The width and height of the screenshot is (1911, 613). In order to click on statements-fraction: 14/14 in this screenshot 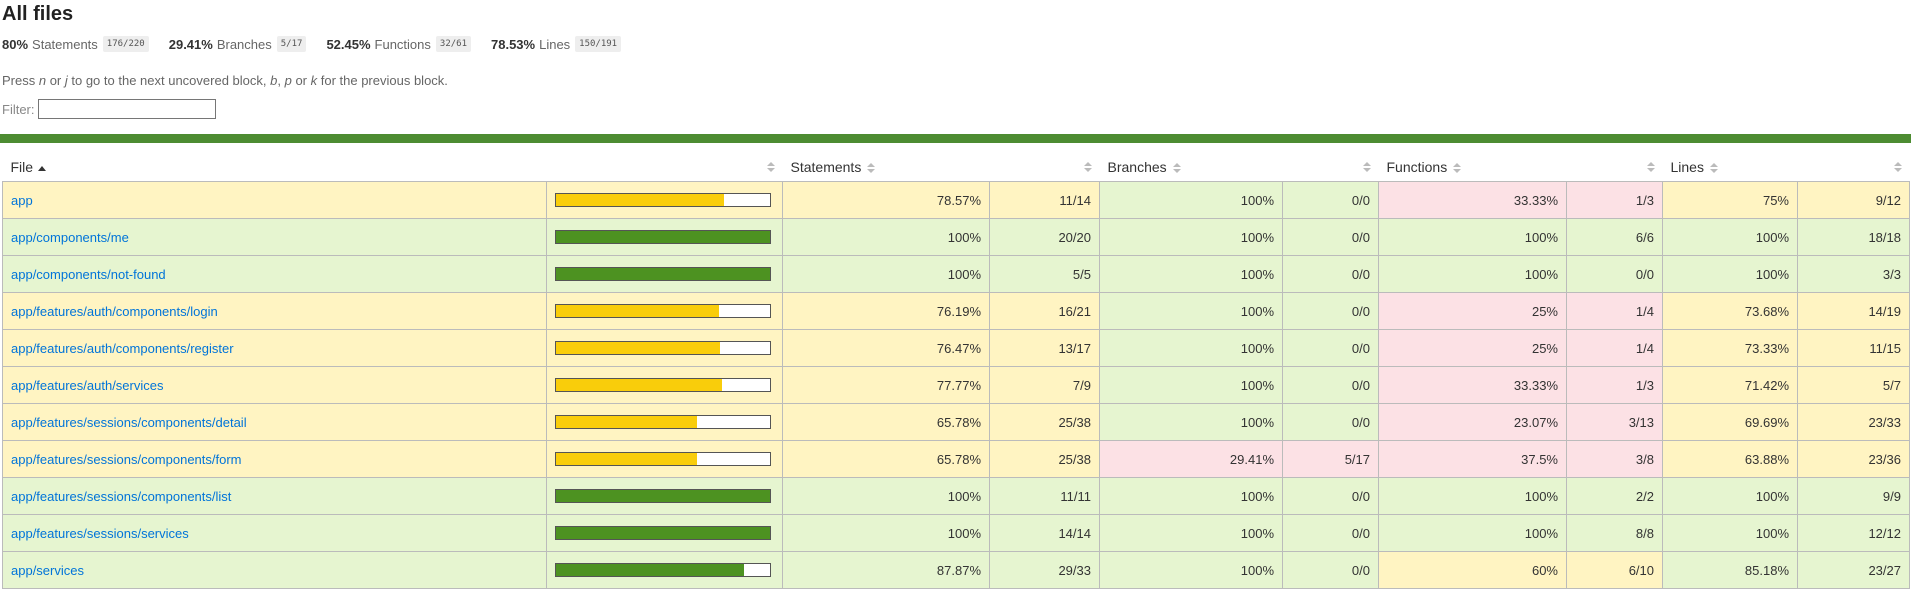, I will do `click(1044, 533)`.